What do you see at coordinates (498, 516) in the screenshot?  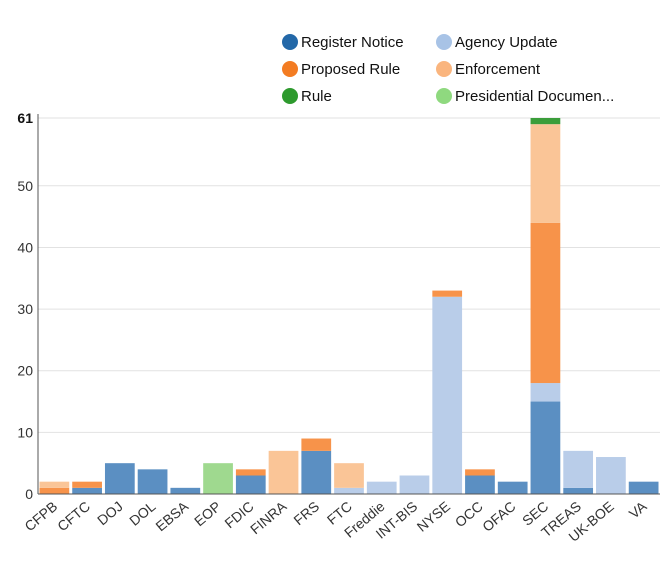 I see `x-tick-label: OFAC` at bounding box center [498, 516].